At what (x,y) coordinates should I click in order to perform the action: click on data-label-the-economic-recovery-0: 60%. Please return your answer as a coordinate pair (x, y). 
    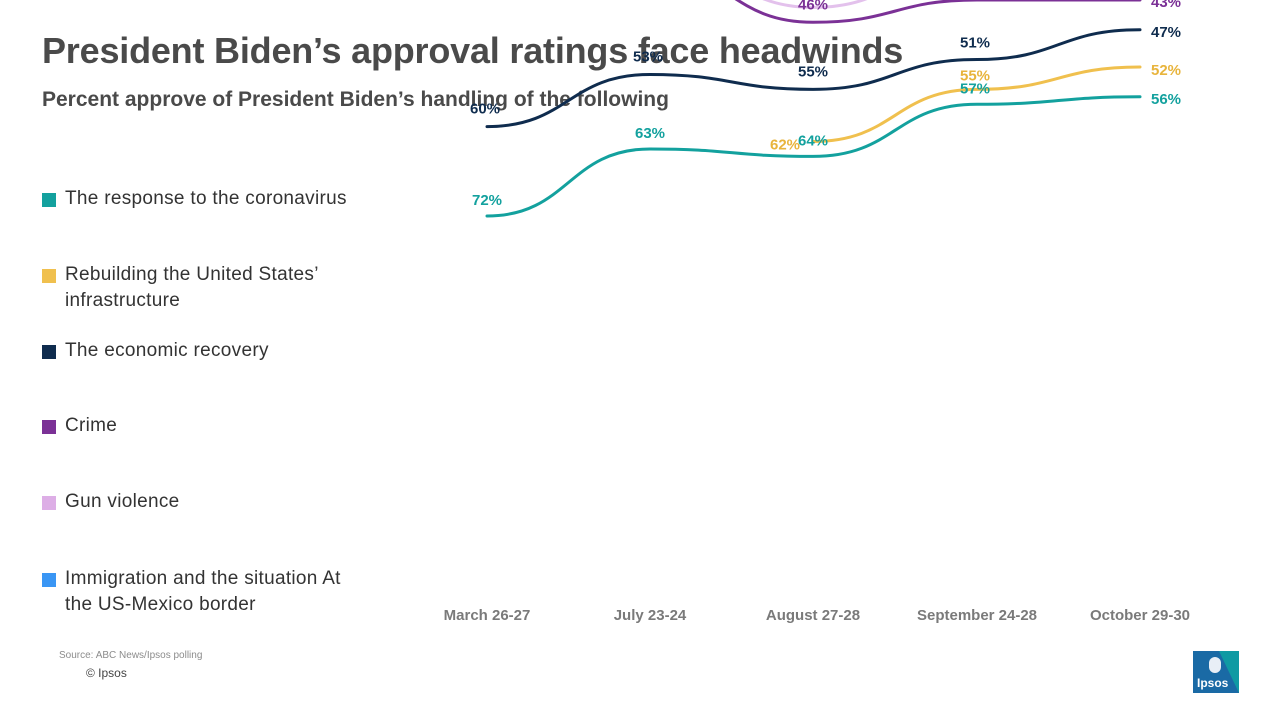
    Looking at the image, I should click on (485, 109).